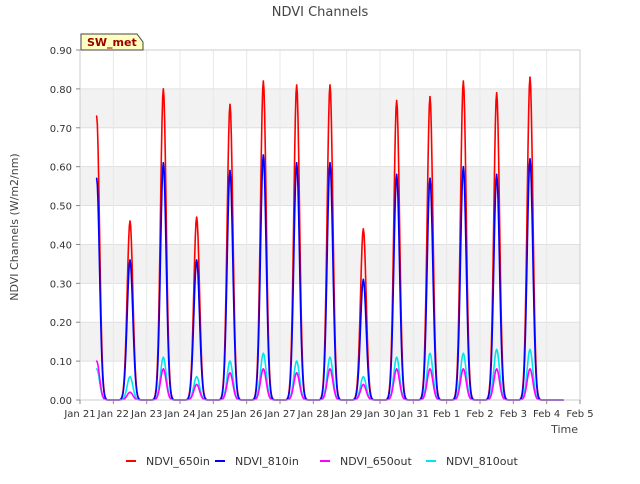 Image resolution: width=640 pixels, height=484 pixels. What do you see at coordinates (313, 414) in the screenshot?
I see `x-tick-label: Jan 28` at bounding box center [313, 414].